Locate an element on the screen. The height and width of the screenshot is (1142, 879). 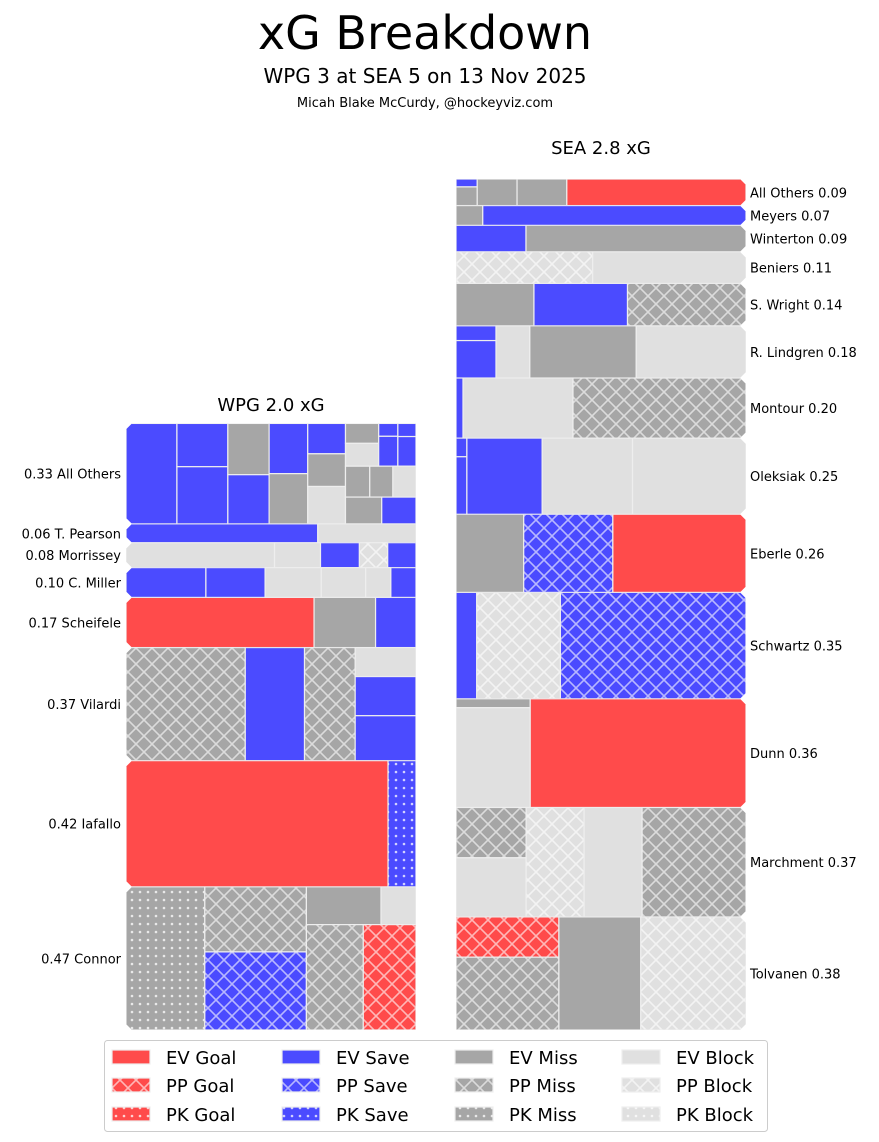
player-label: 0.17 Scheifele is located at coordinates (74, 623).